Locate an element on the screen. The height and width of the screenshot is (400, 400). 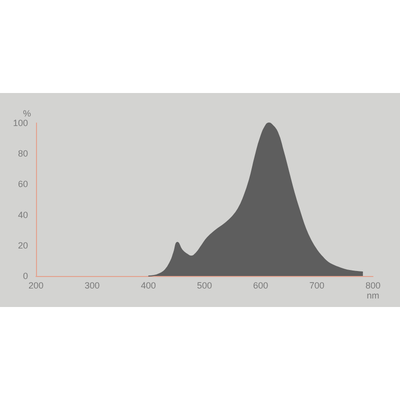
x-tick-label: 600 is located at coordinates (260, 285).